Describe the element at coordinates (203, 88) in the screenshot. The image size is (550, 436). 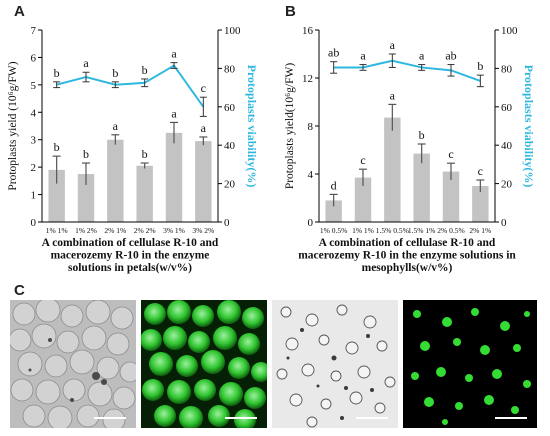
I see `line-significance-label: c` at that location.